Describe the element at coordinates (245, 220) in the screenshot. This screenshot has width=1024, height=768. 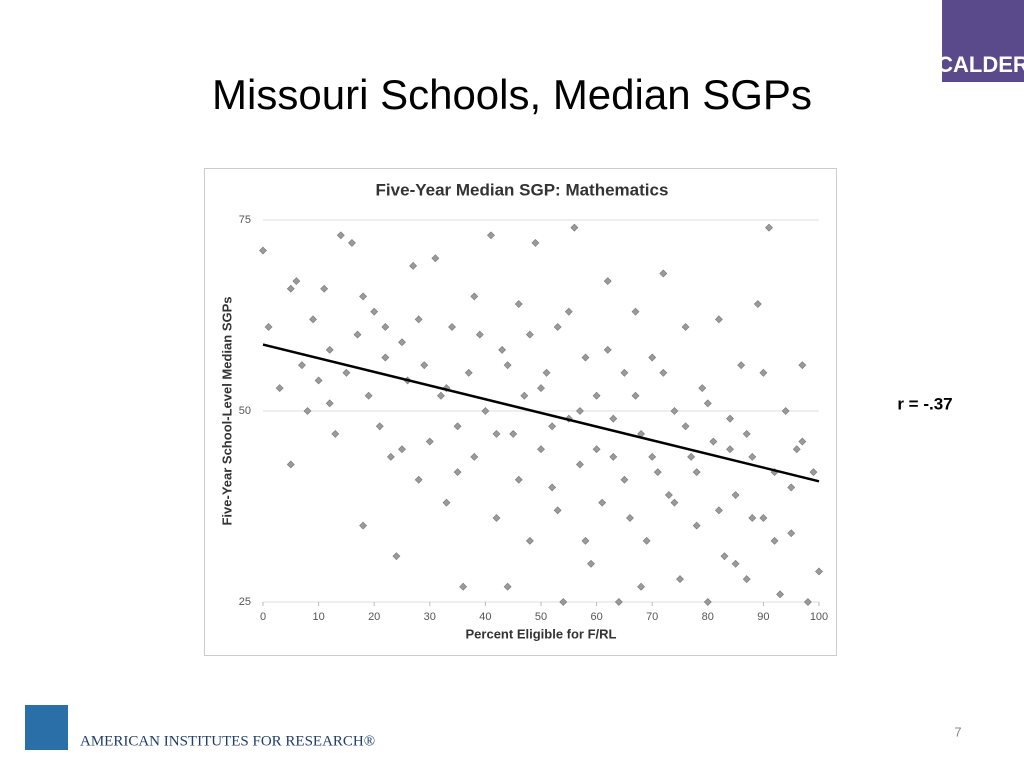
I see `y-tick-label: 75` at that location.